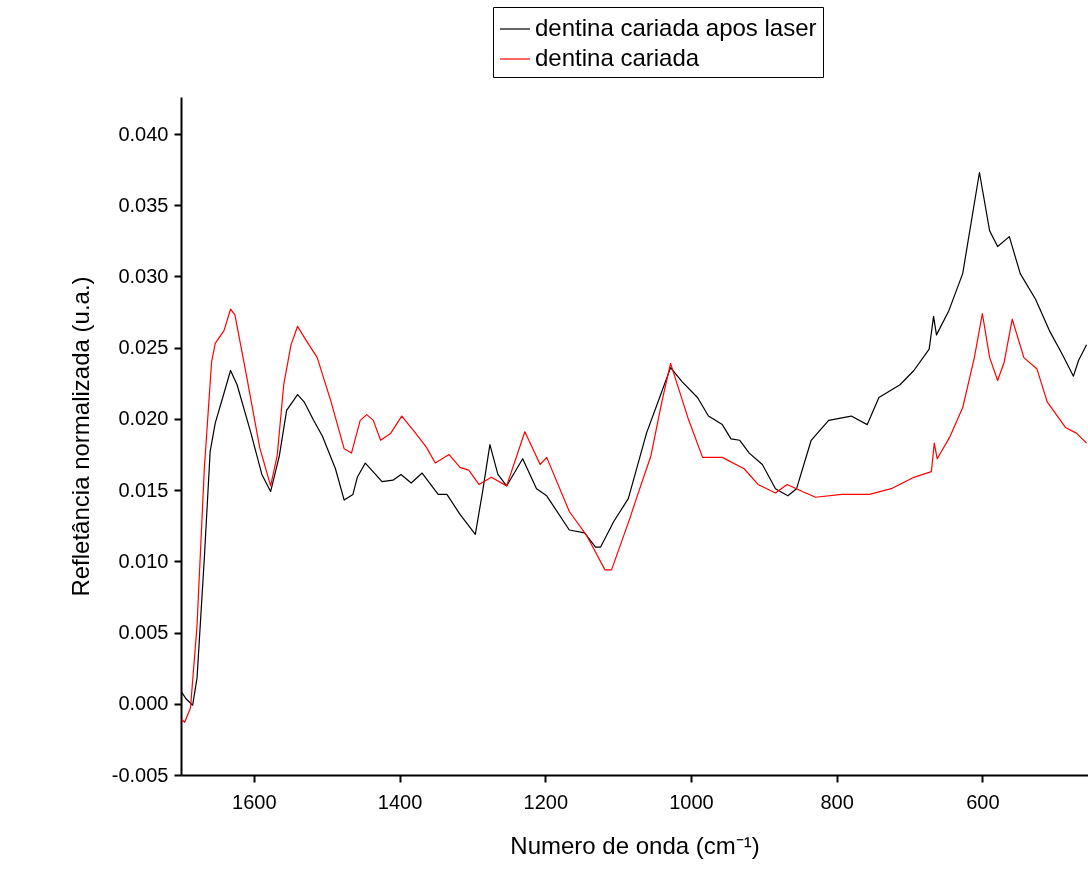 This screenshot has height=883, width=1088. Describe the element at coordinates (143, 275) in the screenshot. I see `y-tick-label: 0.030` at that location.